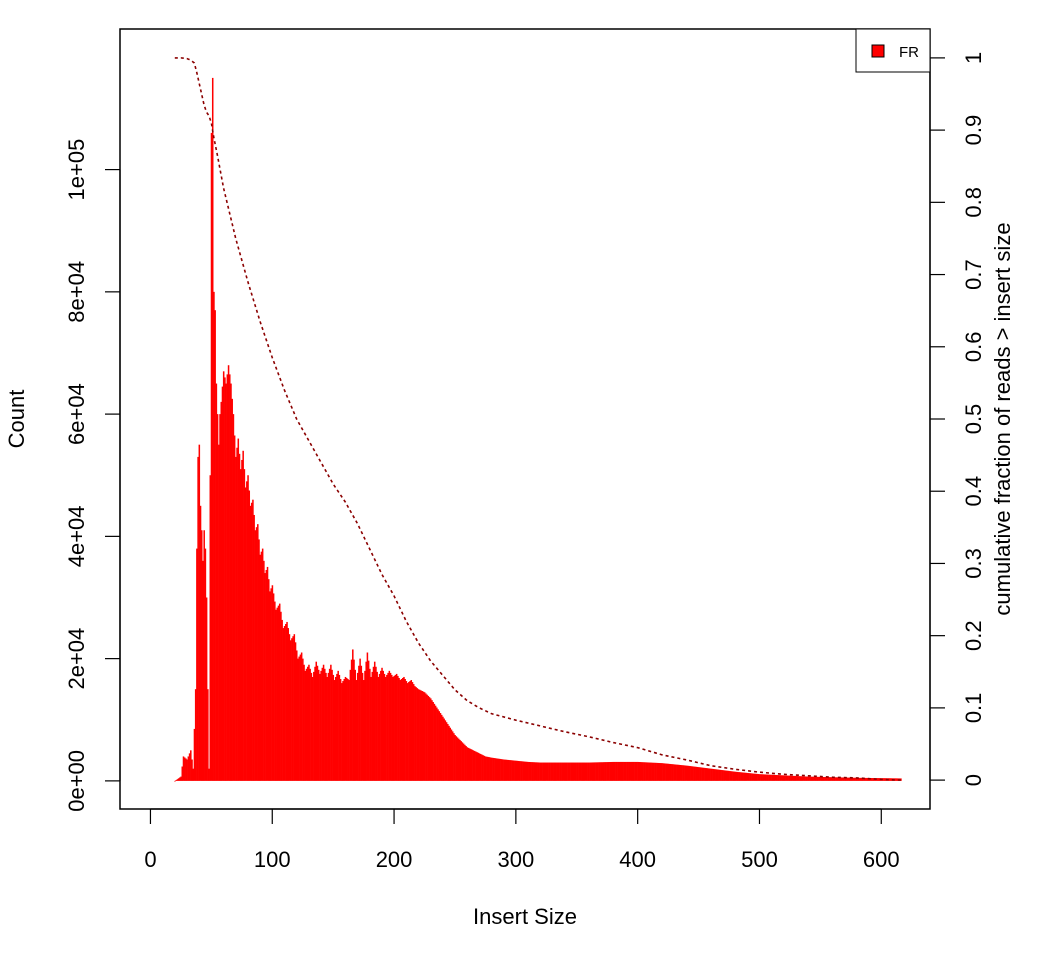 This screenshot has width=1050, height=960. What do you see at coordinates (878, 51) in the screenshot?
I see `legend-swatch-fr` at bounding box center [878, 51].